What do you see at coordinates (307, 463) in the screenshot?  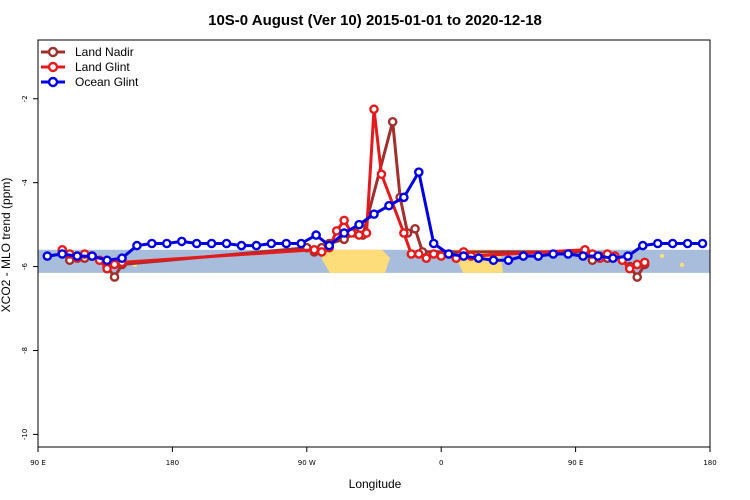 I see `x-tick-label: 90 W` at bounding box center [307, 463].